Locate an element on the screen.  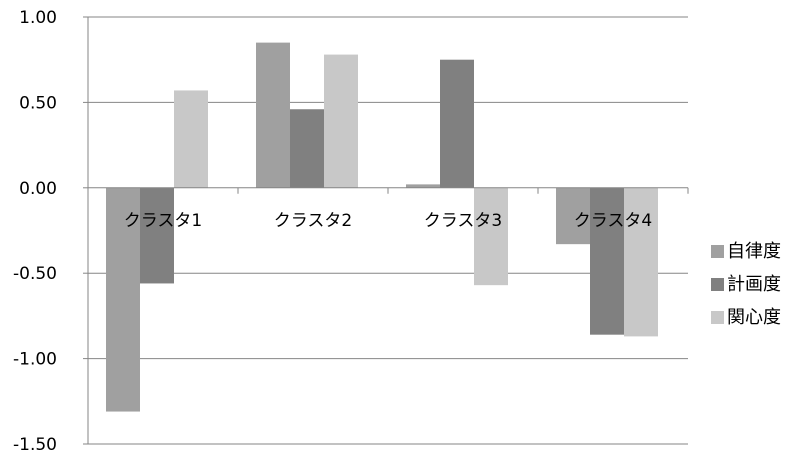
legend-label: 計画度 is located at coordinates (754, 284).